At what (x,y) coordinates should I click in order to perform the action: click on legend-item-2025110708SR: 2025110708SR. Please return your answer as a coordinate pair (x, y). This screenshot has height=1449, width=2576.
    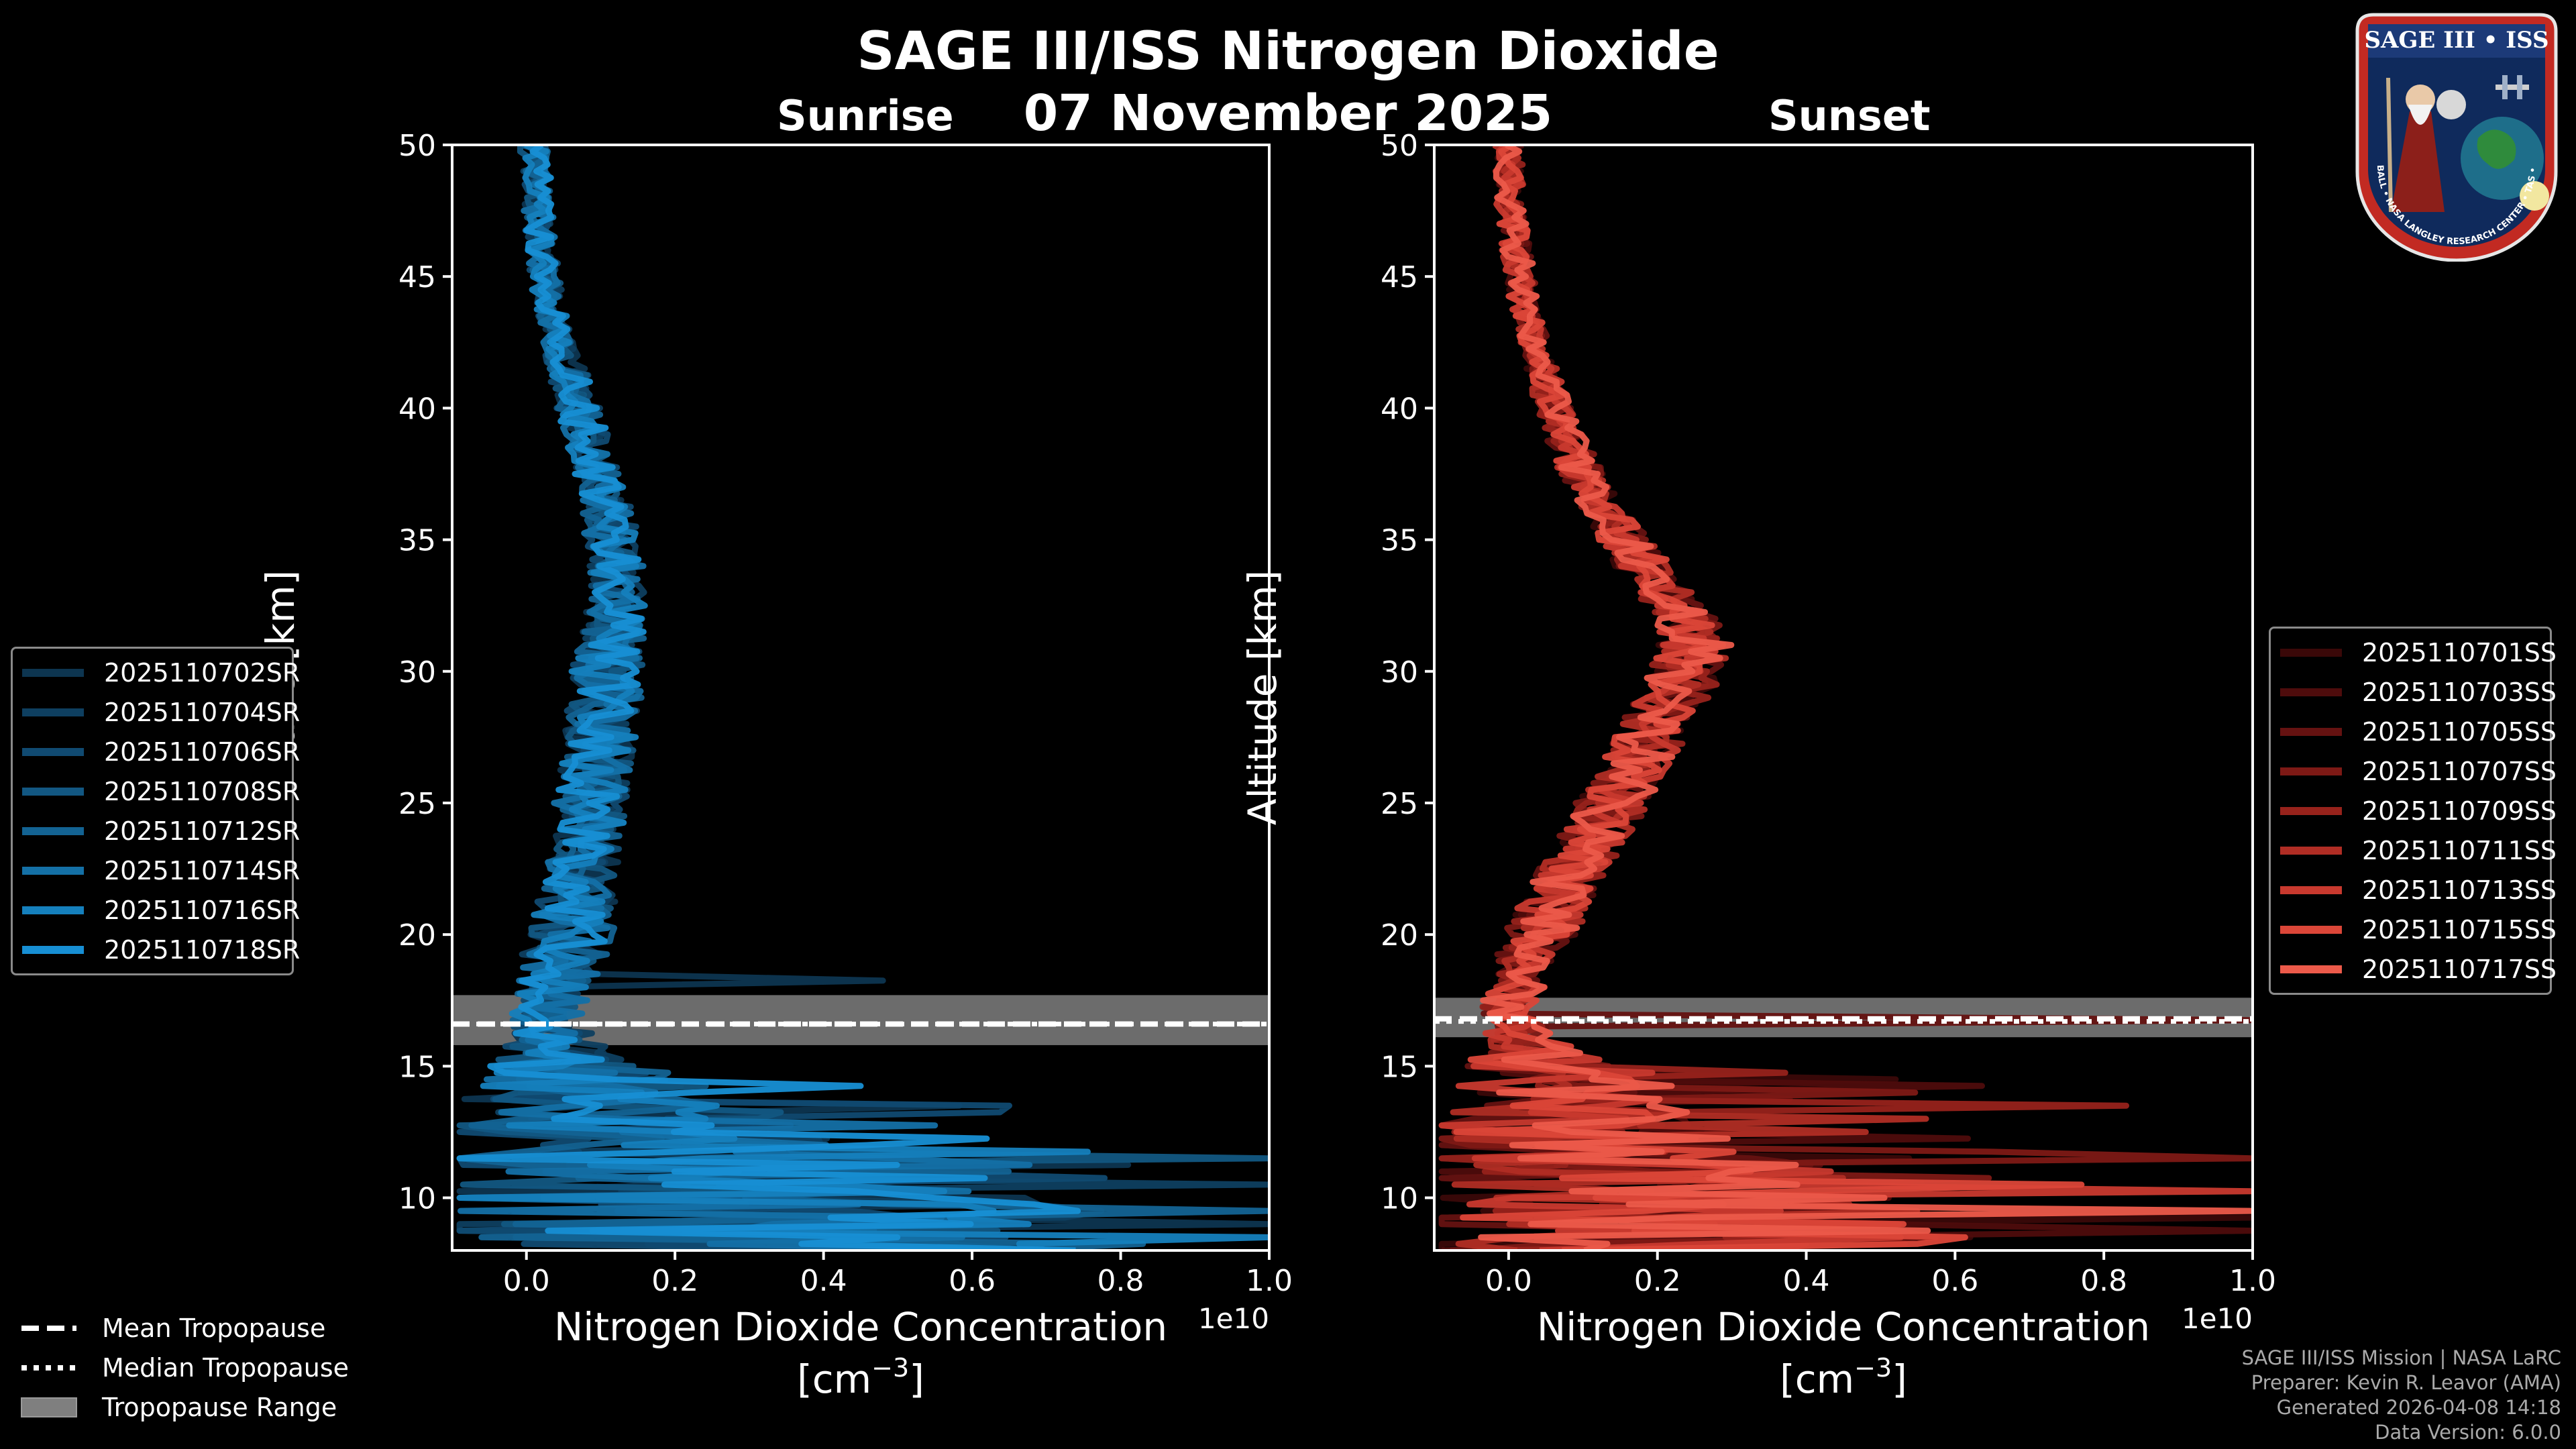
    Looking at the image, I should click on (161, 791).